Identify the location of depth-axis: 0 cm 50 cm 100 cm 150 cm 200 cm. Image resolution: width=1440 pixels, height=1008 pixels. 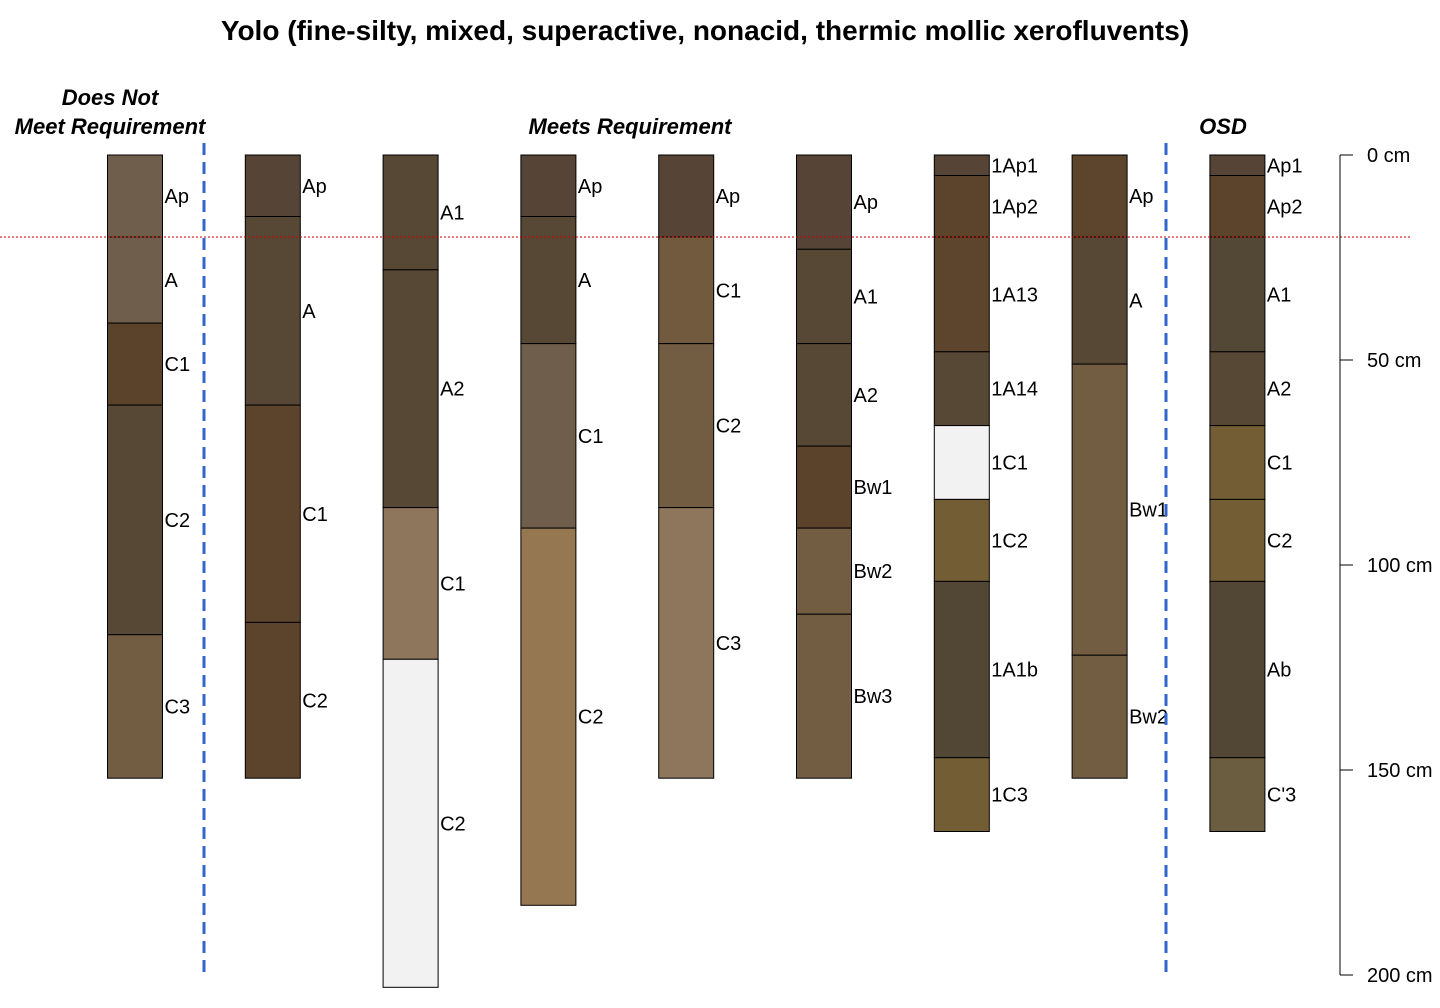
(1386, 566).